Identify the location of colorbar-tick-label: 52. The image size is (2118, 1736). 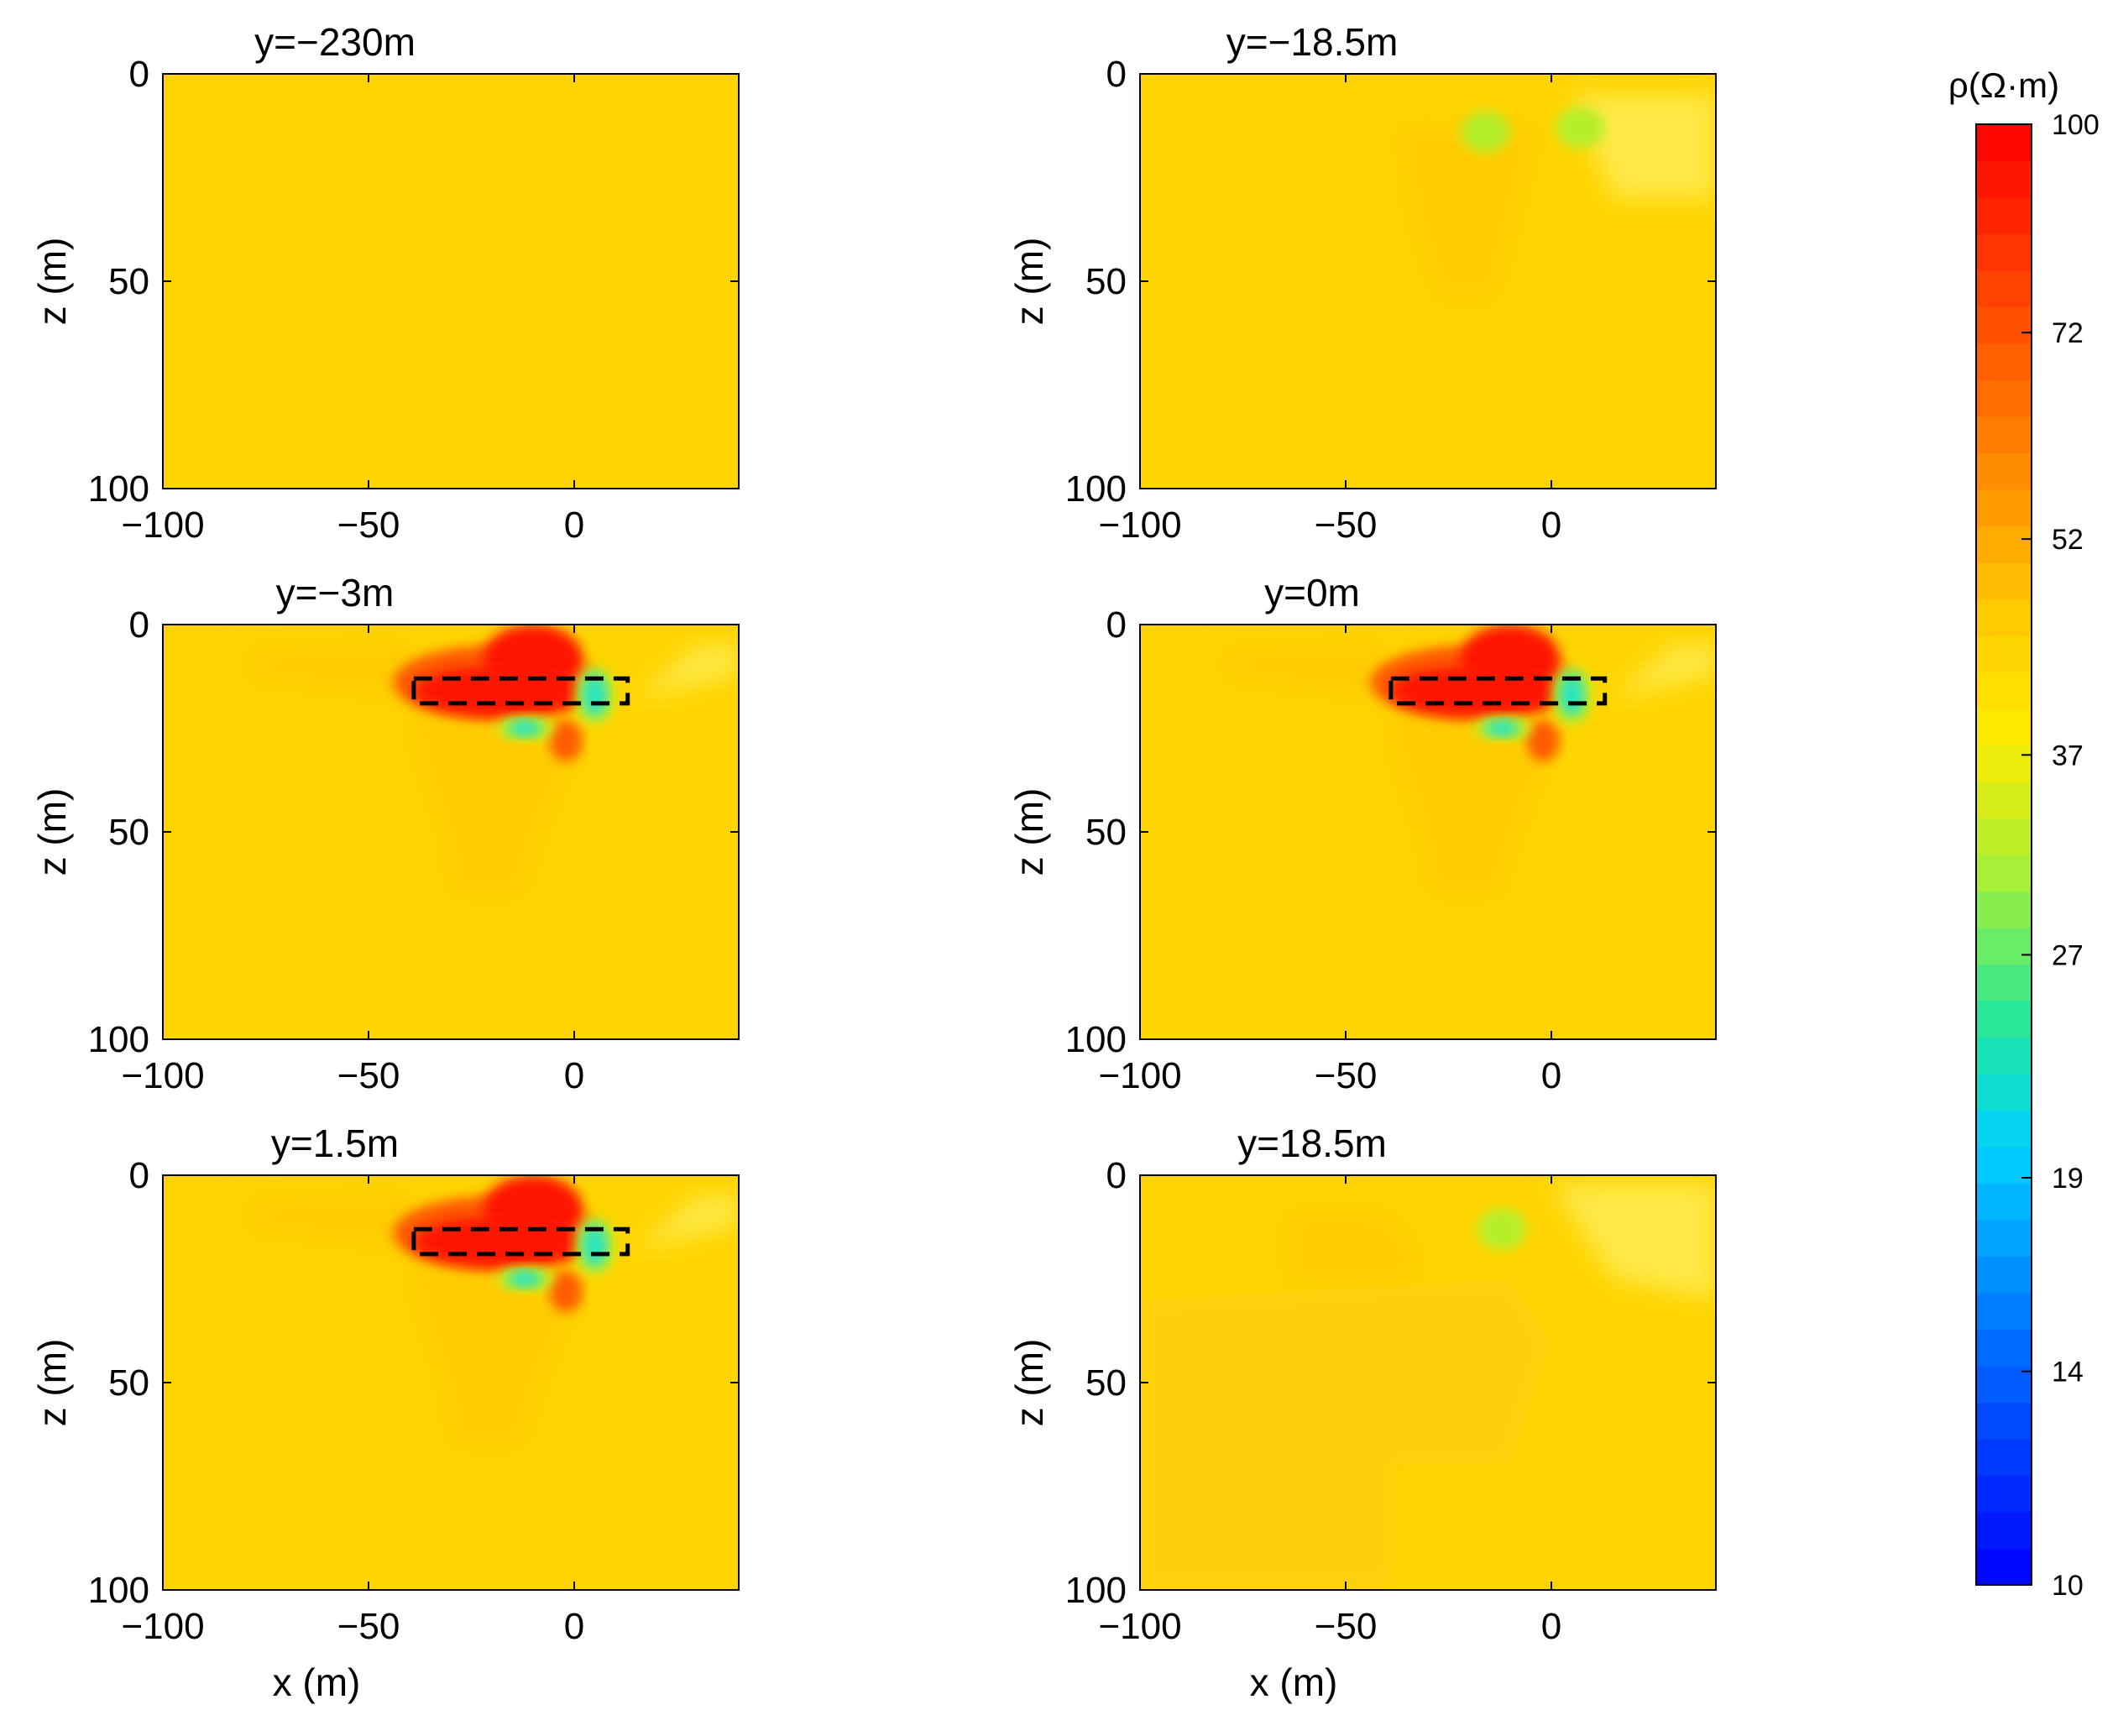
(2068, 540).